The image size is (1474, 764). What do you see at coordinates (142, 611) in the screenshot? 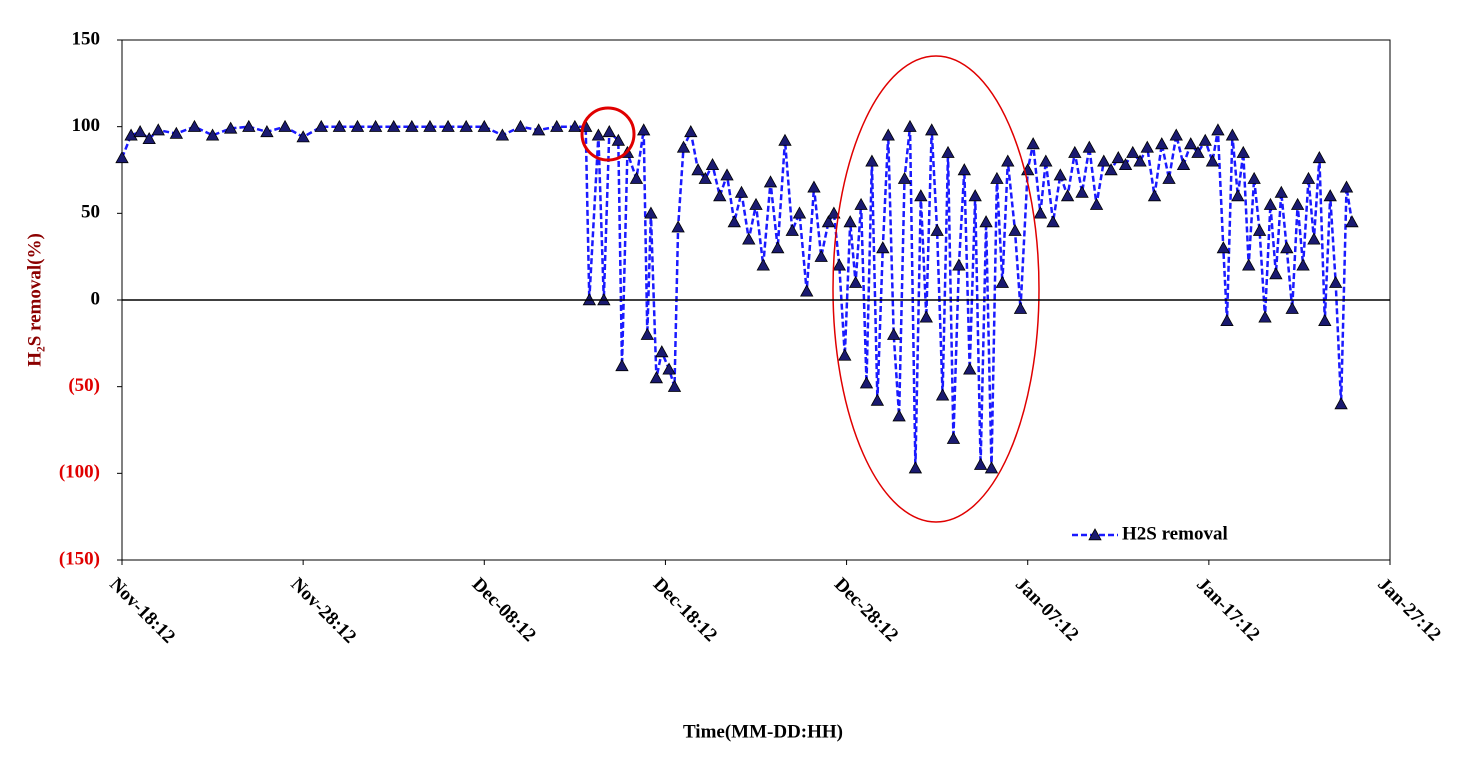
I see `x-tick-label: Nov-18:12` at bounding box center [142, 611].